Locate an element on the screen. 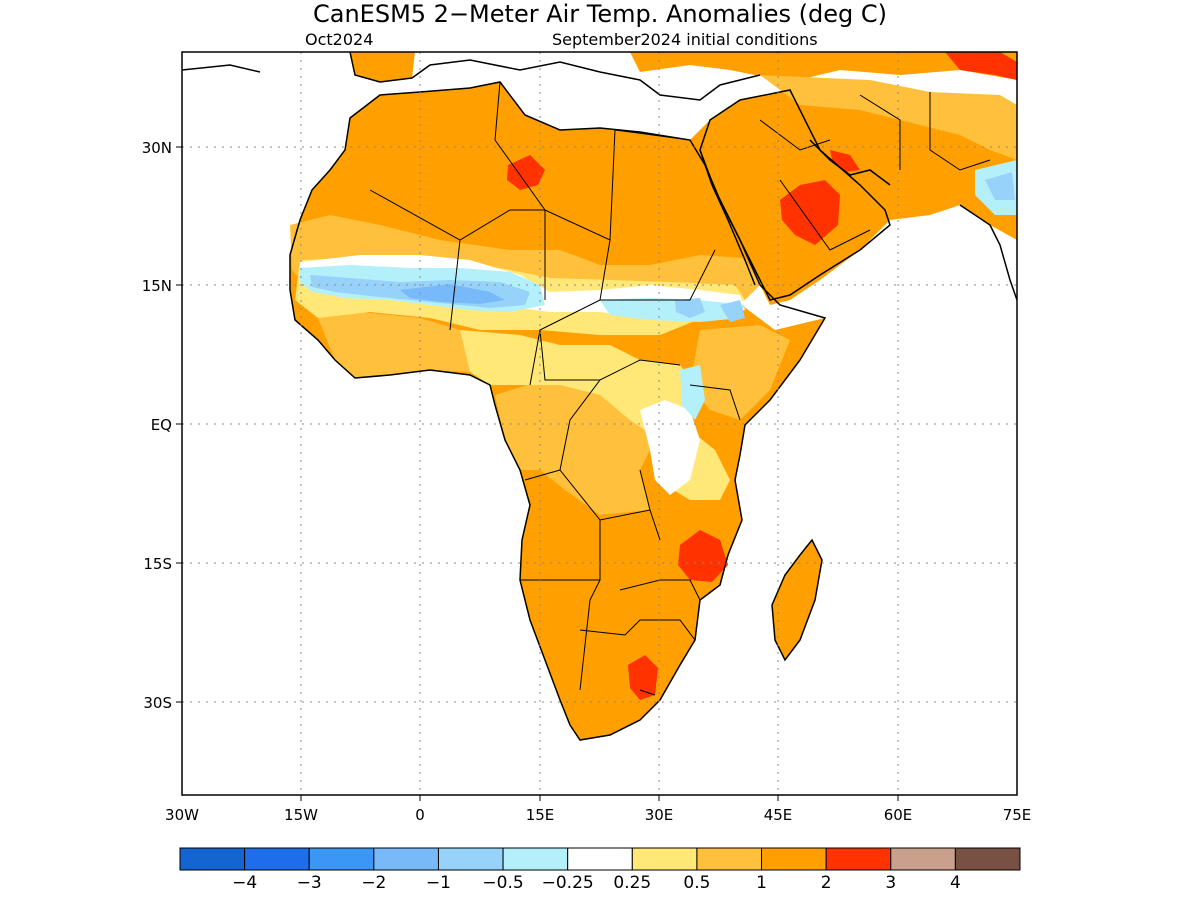 The image size is (1200, 900). colorbar-label-2: −2 is located at coordinates (373, 883).